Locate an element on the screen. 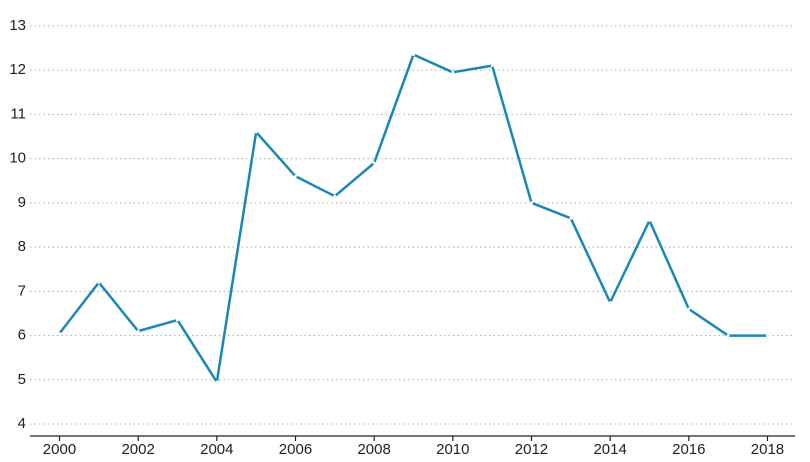 The image size is (810, 462). y-tick-label: 4 is located at coordinates (22, 423).